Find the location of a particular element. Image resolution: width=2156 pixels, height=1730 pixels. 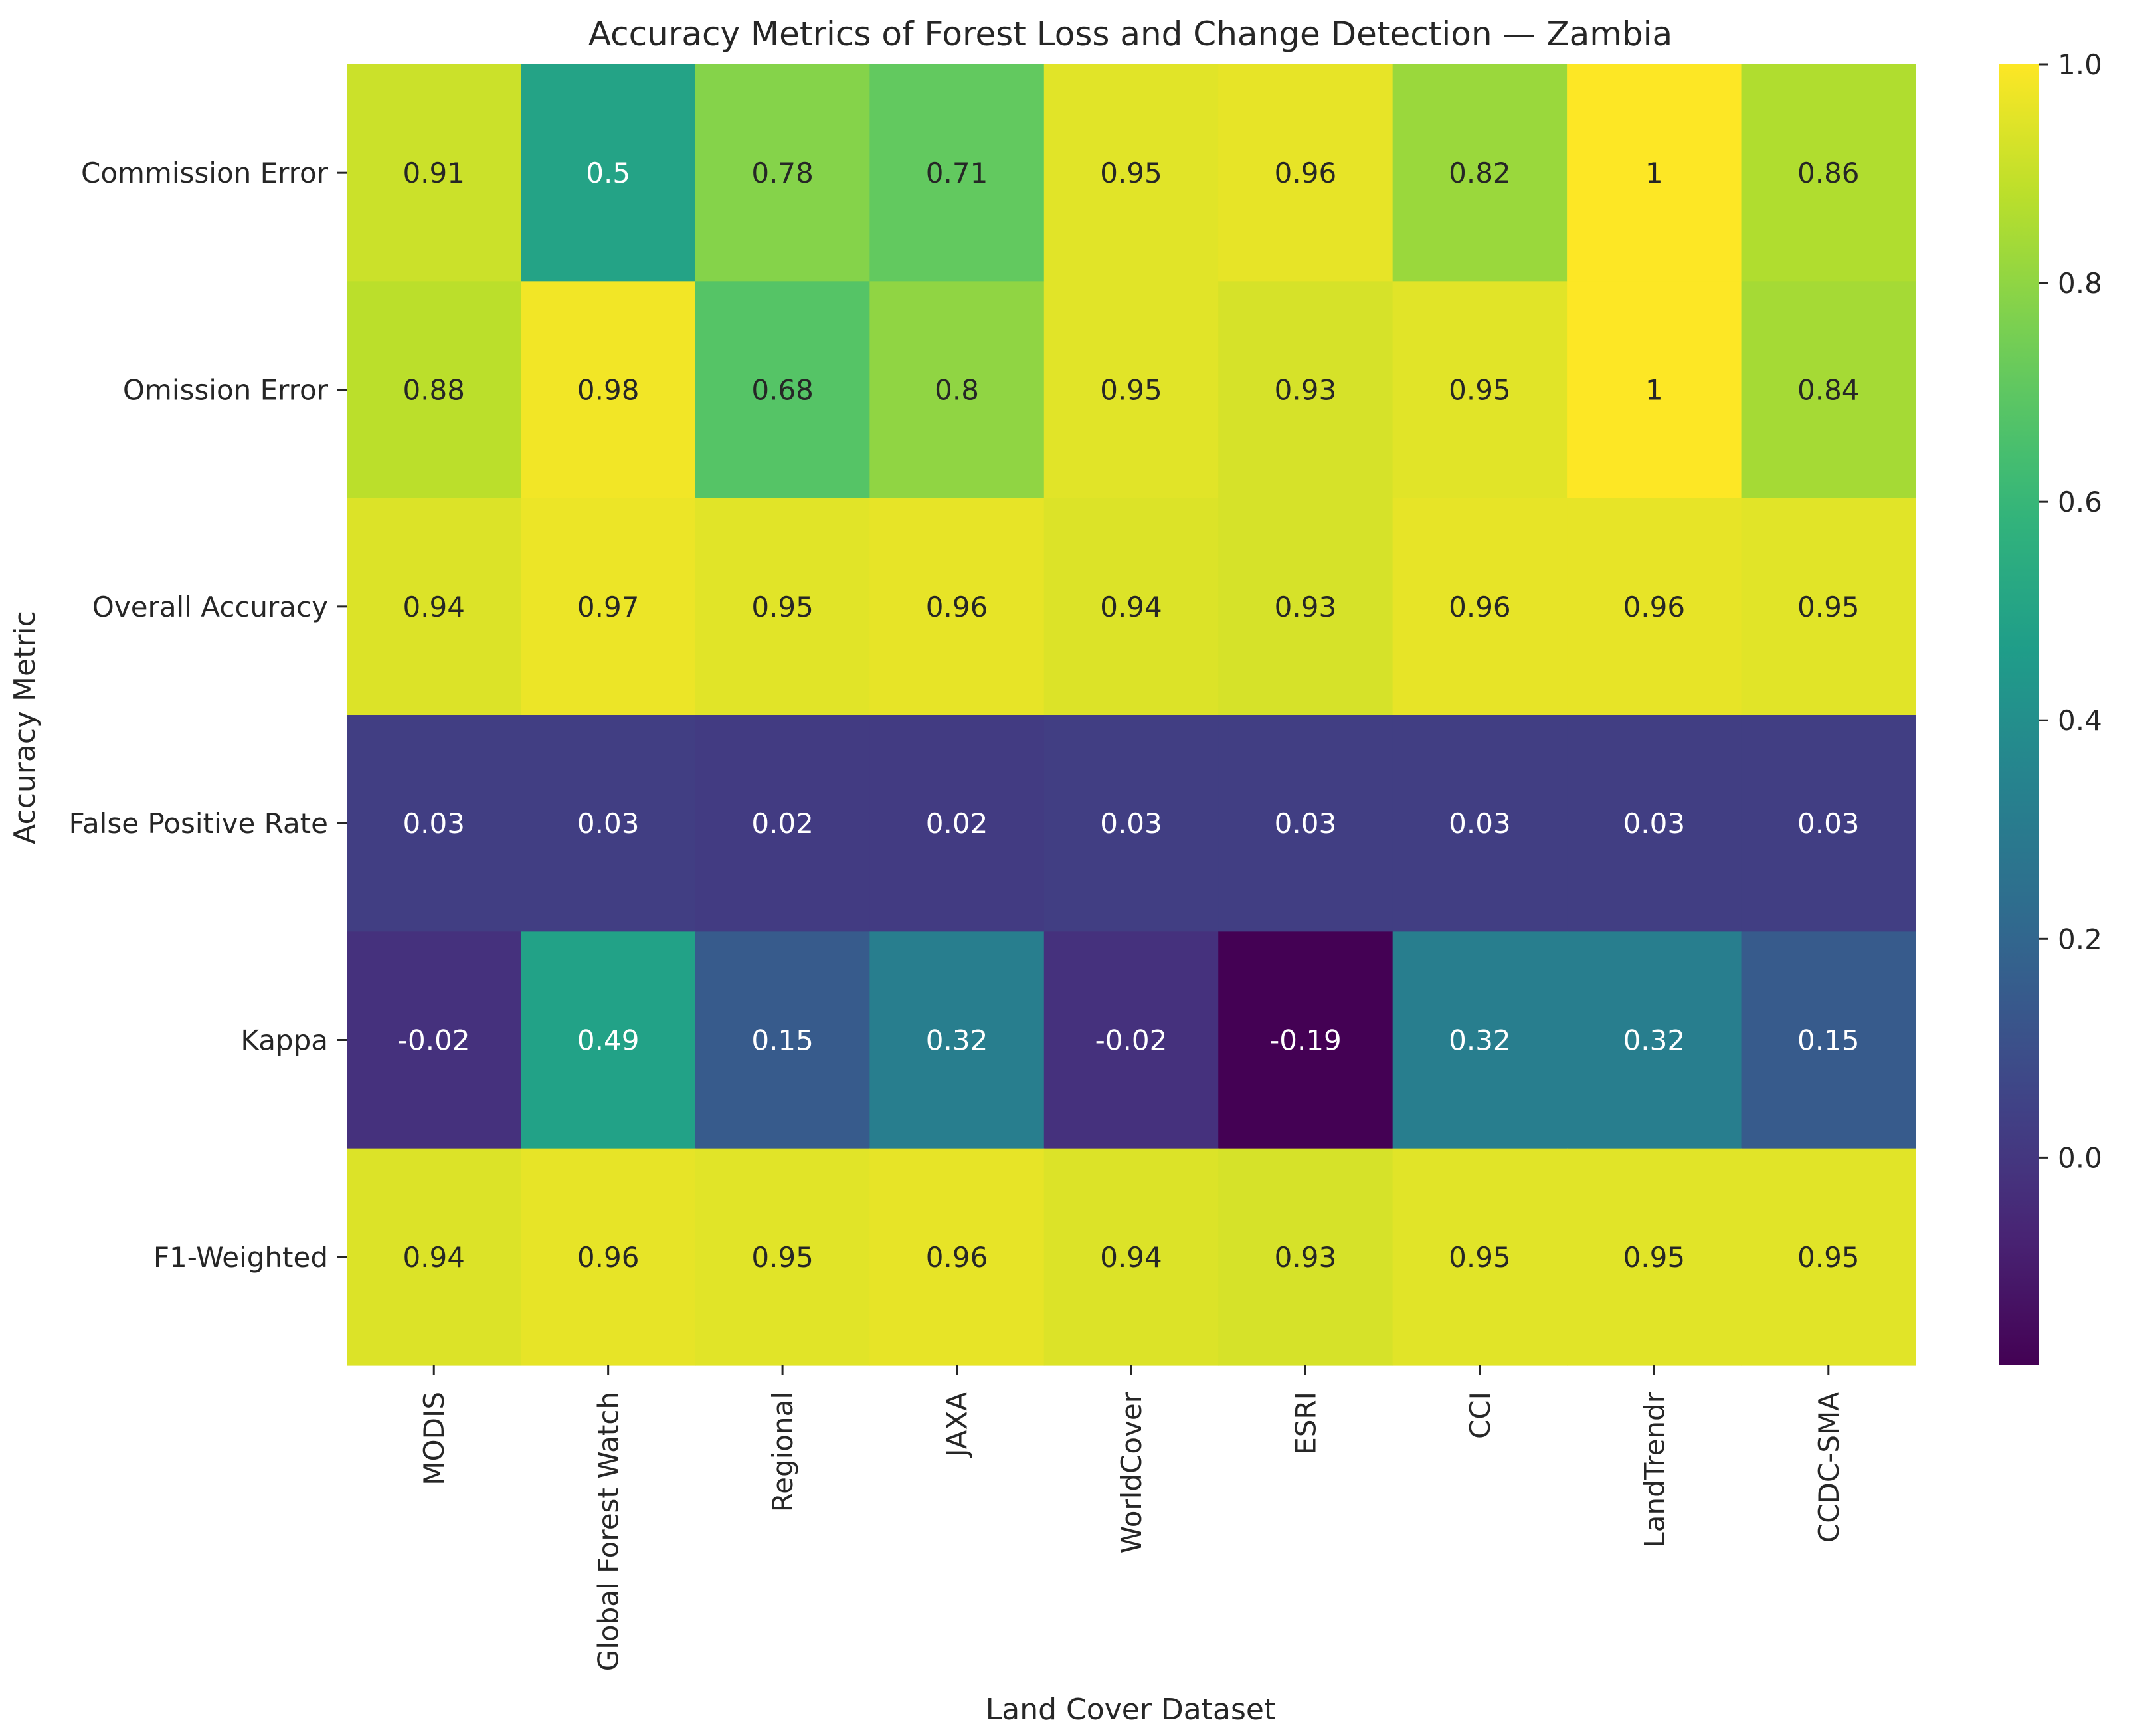

x-tick-label: JAXA is located at coordinates (957, 1425).